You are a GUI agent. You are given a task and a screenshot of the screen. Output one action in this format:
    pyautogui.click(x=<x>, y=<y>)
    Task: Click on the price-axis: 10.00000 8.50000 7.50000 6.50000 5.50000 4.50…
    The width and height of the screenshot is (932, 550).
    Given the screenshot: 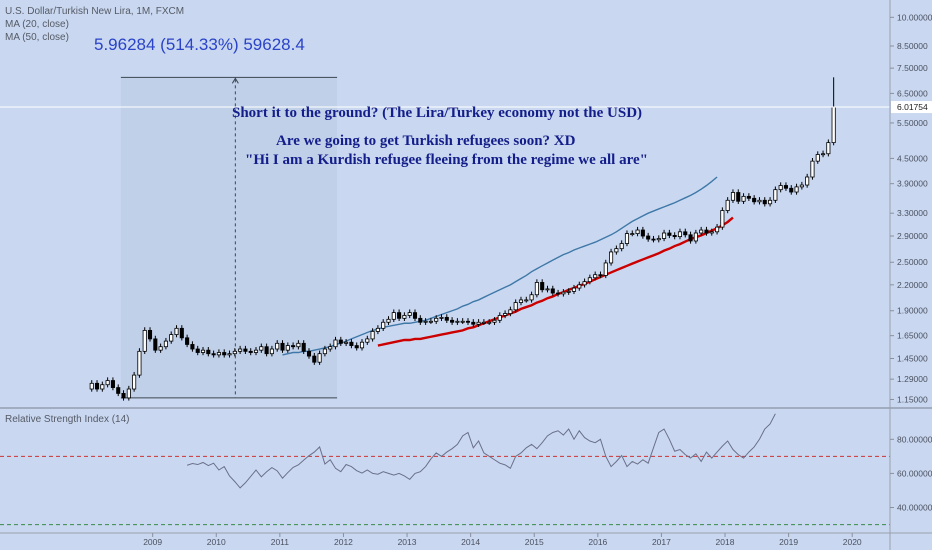 What is the action you would take?
    pyautogui.click(x=911, y=208)
    